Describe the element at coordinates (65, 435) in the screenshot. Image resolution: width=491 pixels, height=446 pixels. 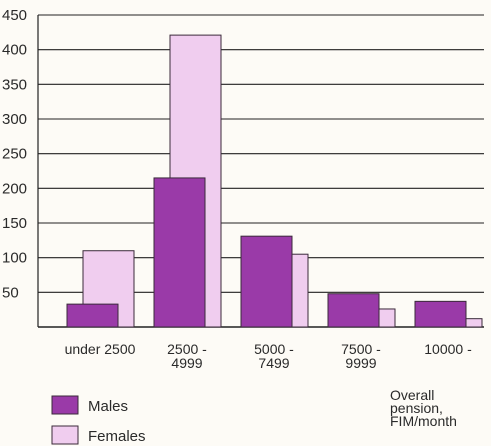
I see `legend-swatch-females` at that location.